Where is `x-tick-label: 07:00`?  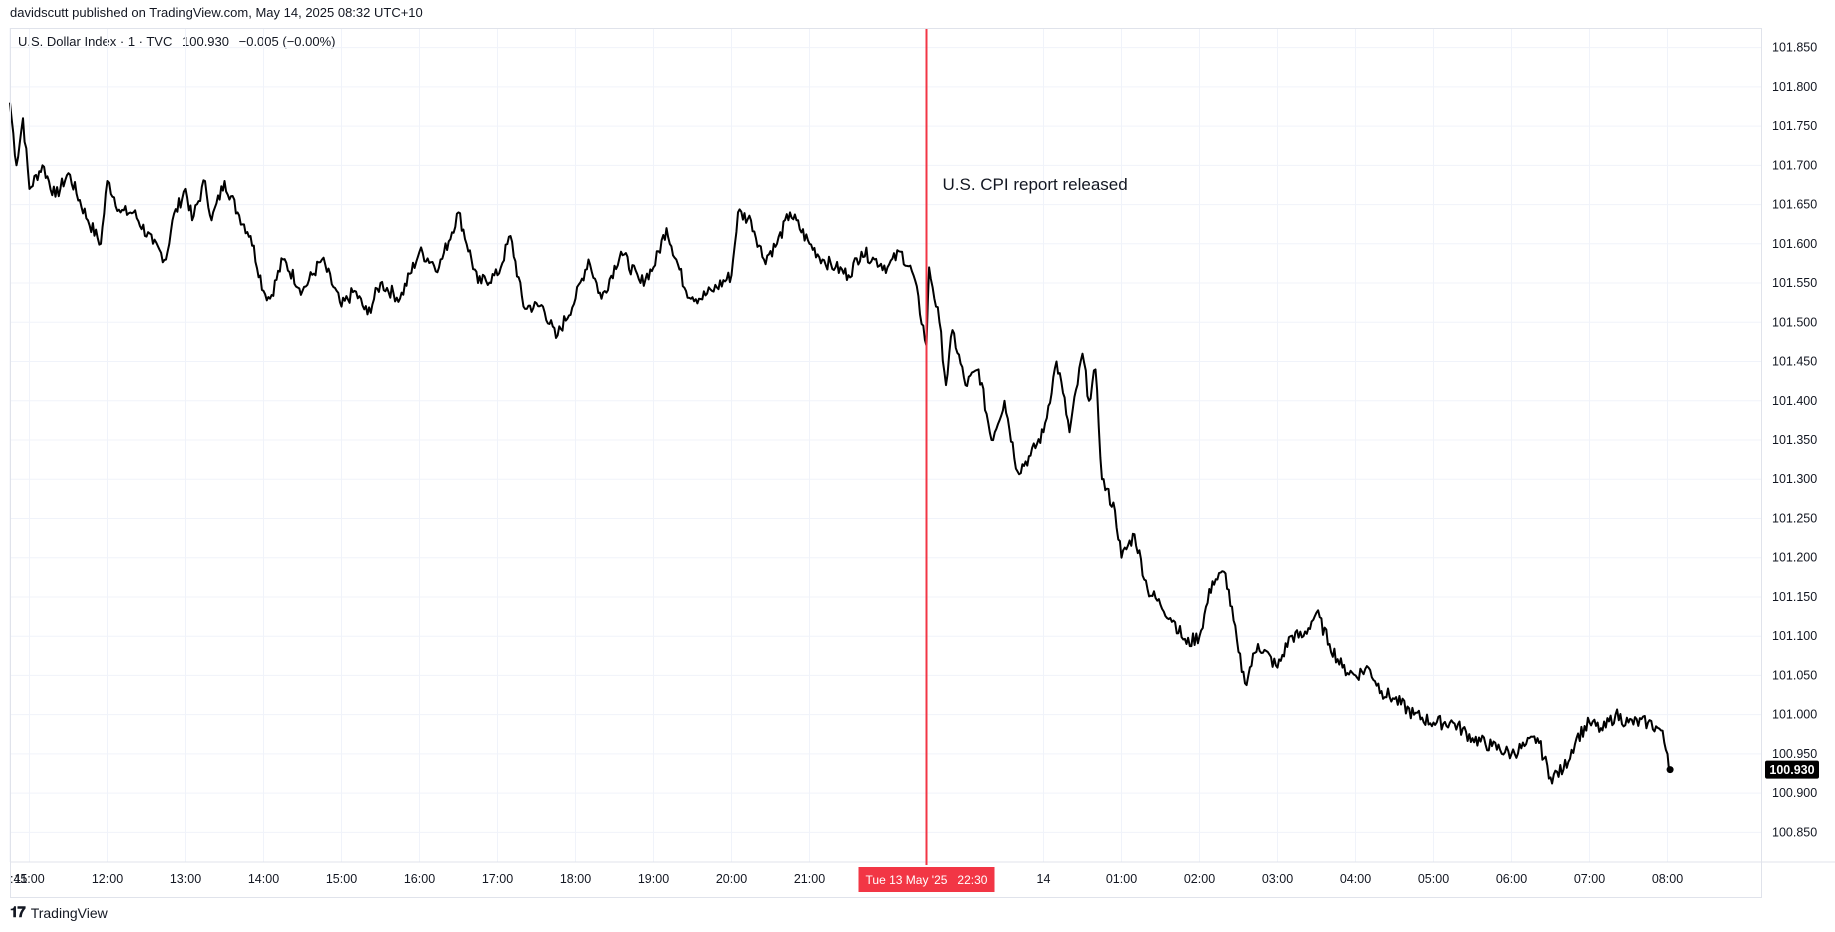 x-tick-label: 07:00 is located at coordinates (1589, 879).